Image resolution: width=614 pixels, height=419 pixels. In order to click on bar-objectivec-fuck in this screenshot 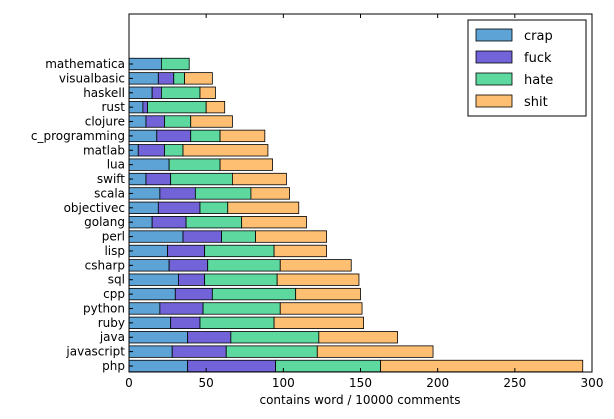, I will do `click(179, 207)`.